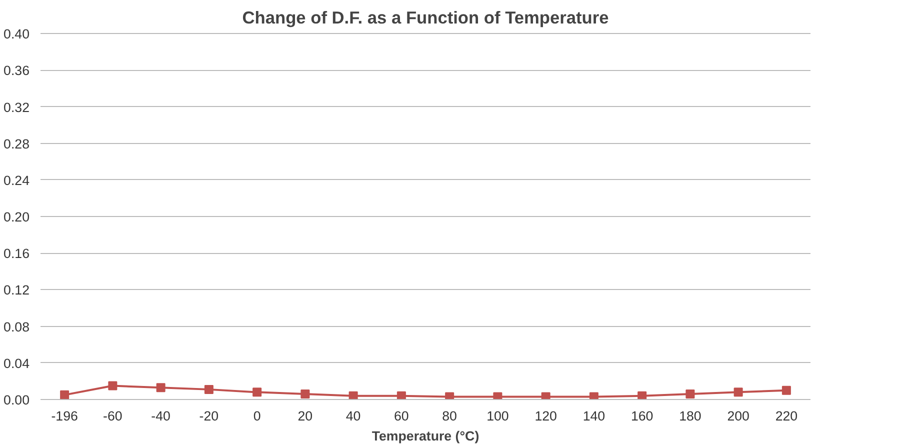 The image size is (902, 448). Describe the element at coordinates (160, 416) in the screenshot. I see `x-tick-label: -40` at that location.